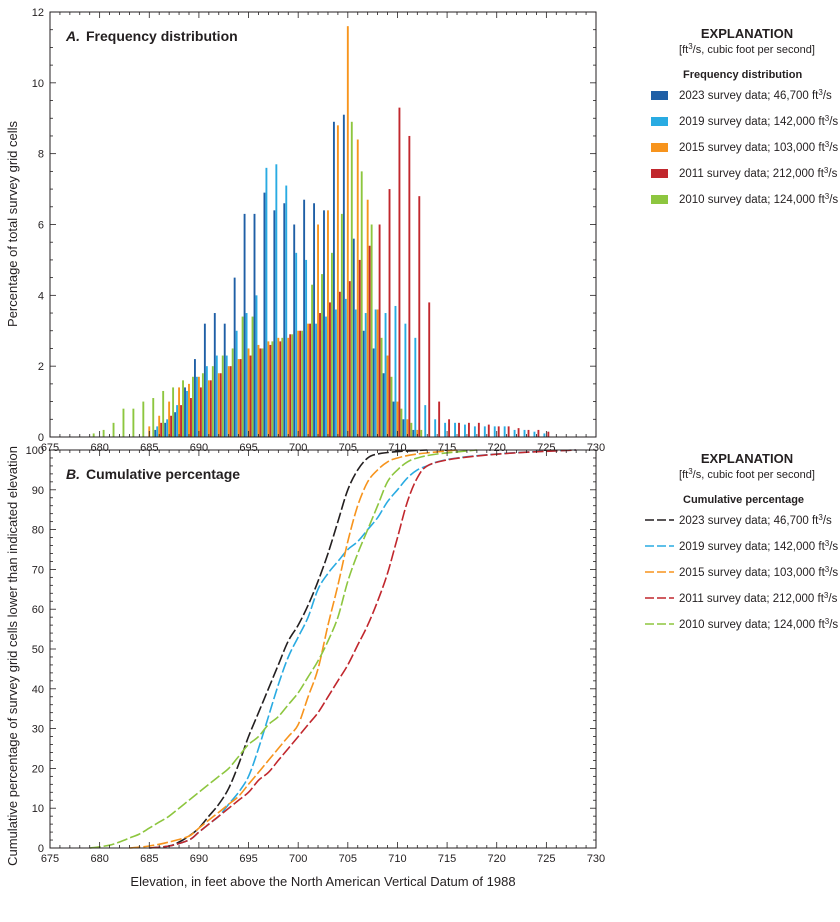  What do you see at coordinates (38, 610) in the screenshot?
I see `y-tick-label: 60` at bounding box center [38, 610].